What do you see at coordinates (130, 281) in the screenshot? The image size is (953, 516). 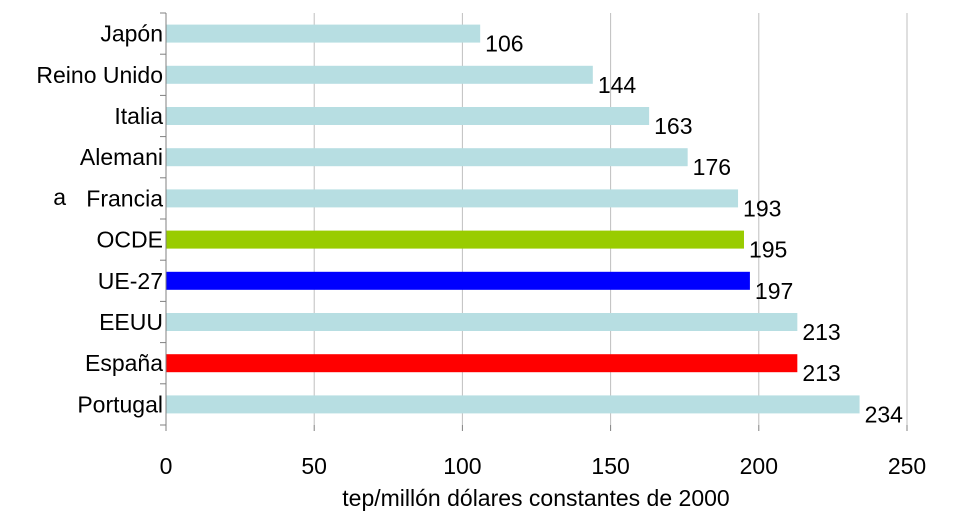 I see `category-label: UE-27` at bounding box center [130, 281].